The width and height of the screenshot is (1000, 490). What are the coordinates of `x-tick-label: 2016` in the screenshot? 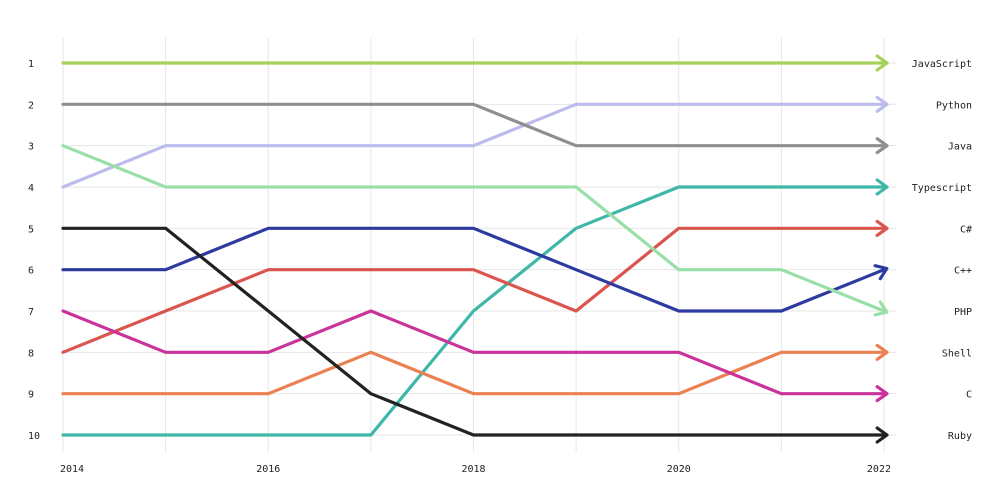 It's located at (268, 469).